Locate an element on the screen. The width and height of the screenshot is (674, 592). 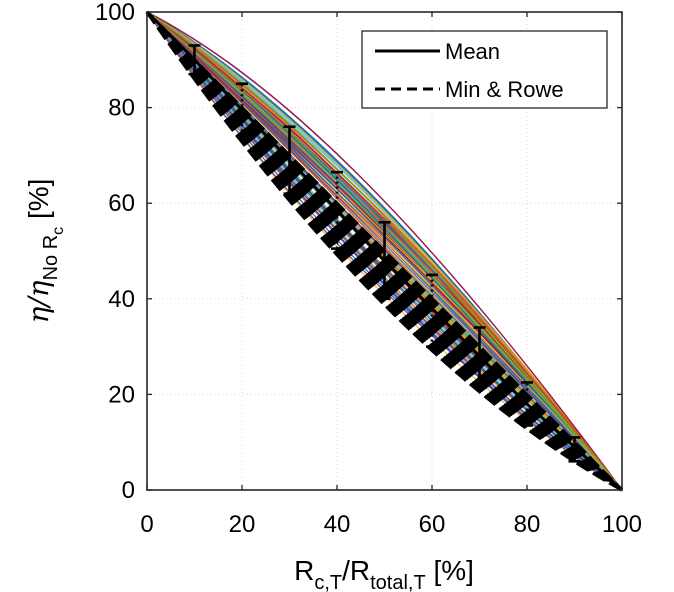
legend-box is located at coordinates (484, 69).